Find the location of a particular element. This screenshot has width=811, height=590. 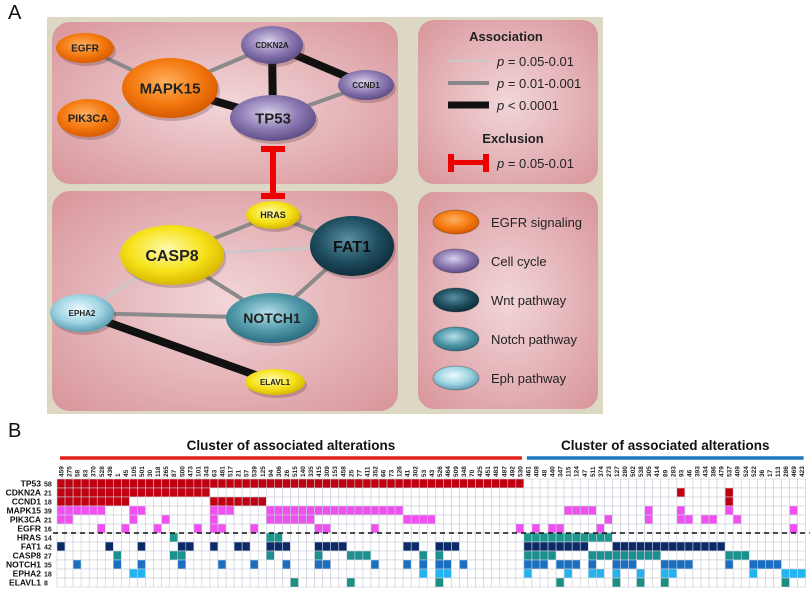

column-label: 118 is located at coordinates (158, 471).